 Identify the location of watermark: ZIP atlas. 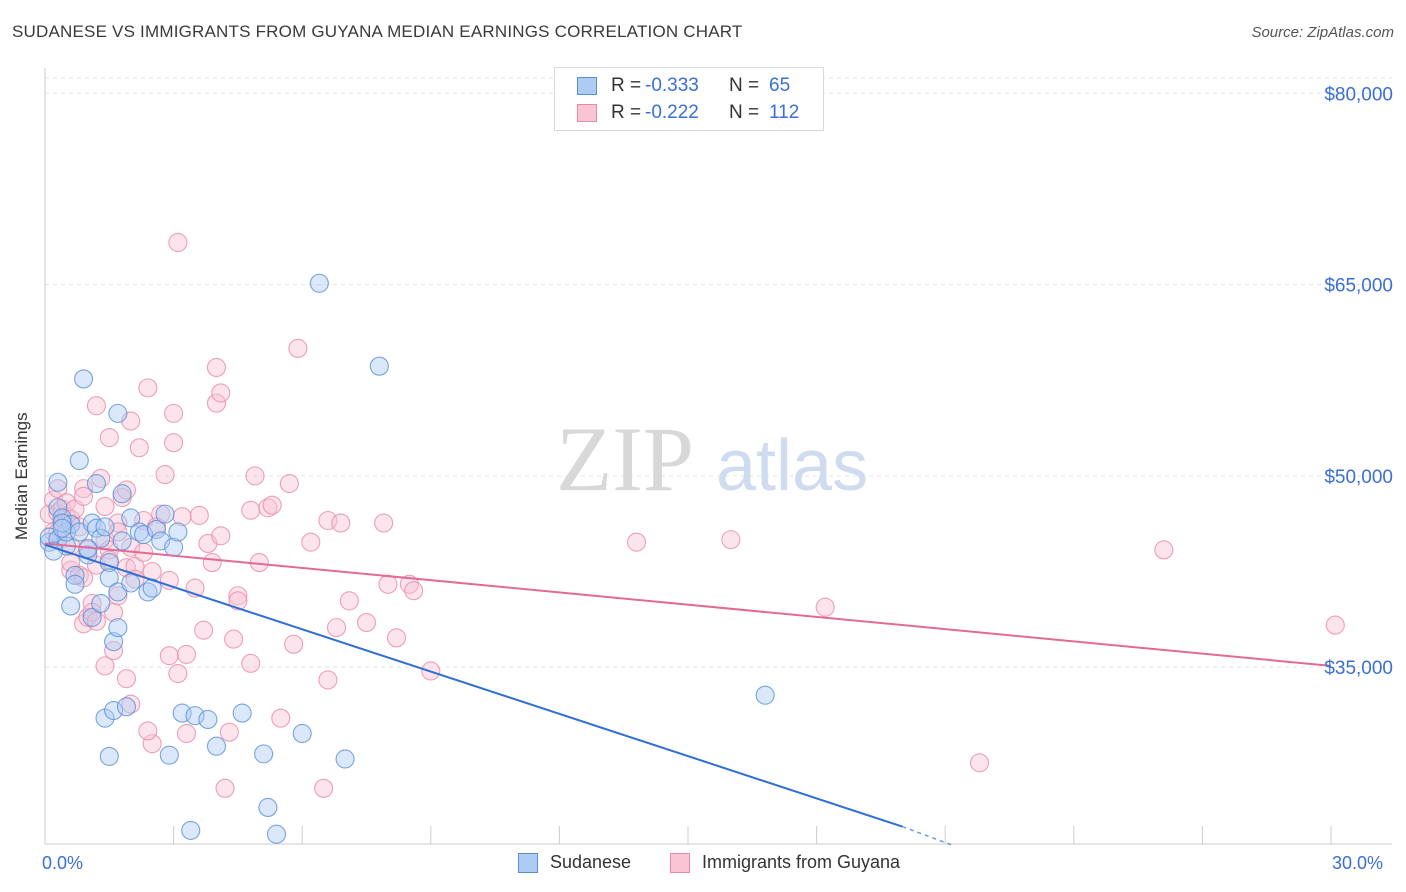
(712, 459).